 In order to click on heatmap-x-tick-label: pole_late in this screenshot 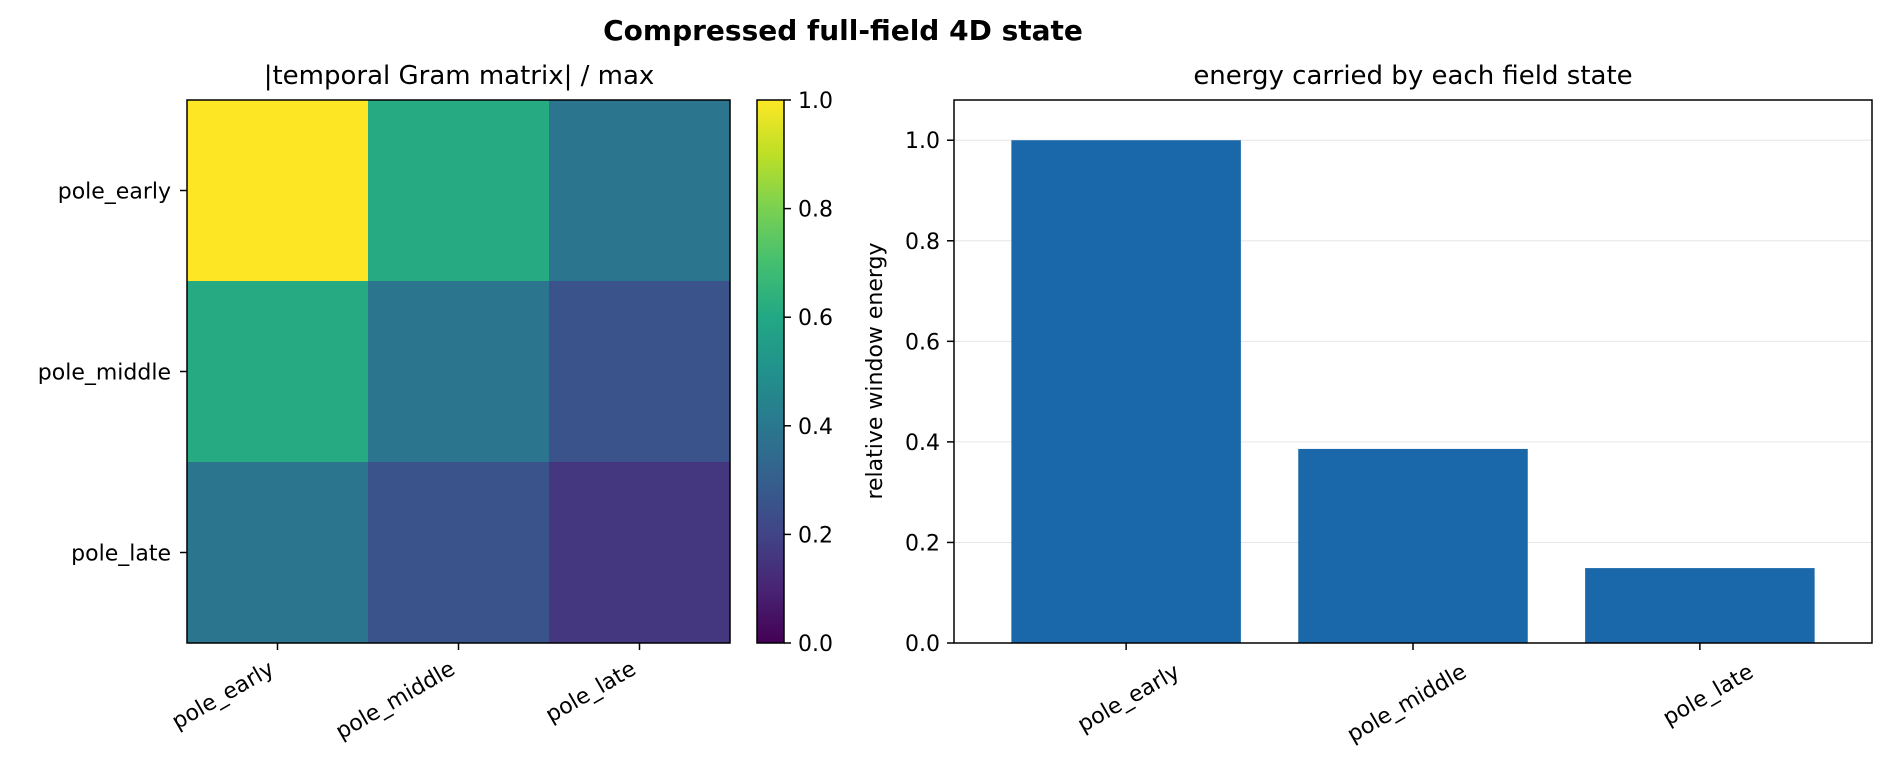, I will do `click(591, 693)`.